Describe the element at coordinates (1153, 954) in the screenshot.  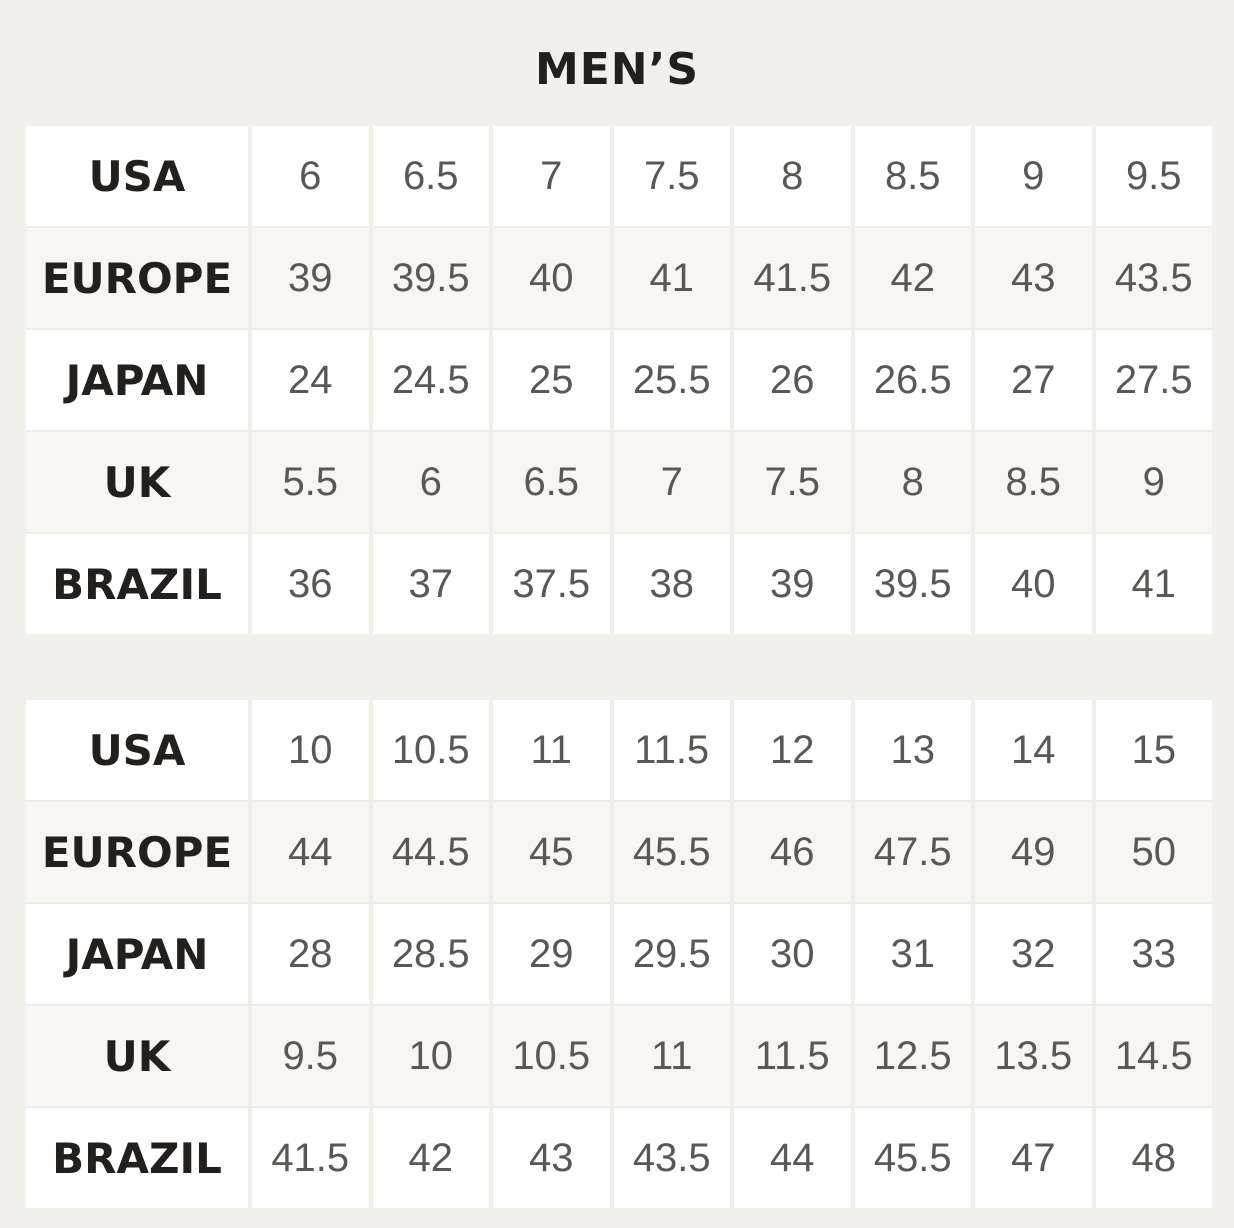
I see `size-cell: 33` at that location.